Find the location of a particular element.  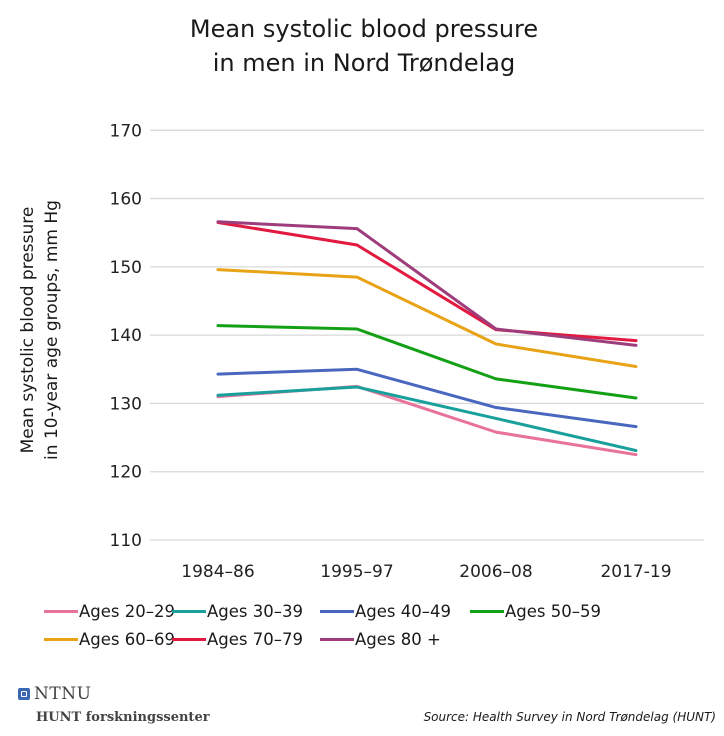

chart-title-line-2: in men in Nord Trøndelag is located at coordinates (364, 63).